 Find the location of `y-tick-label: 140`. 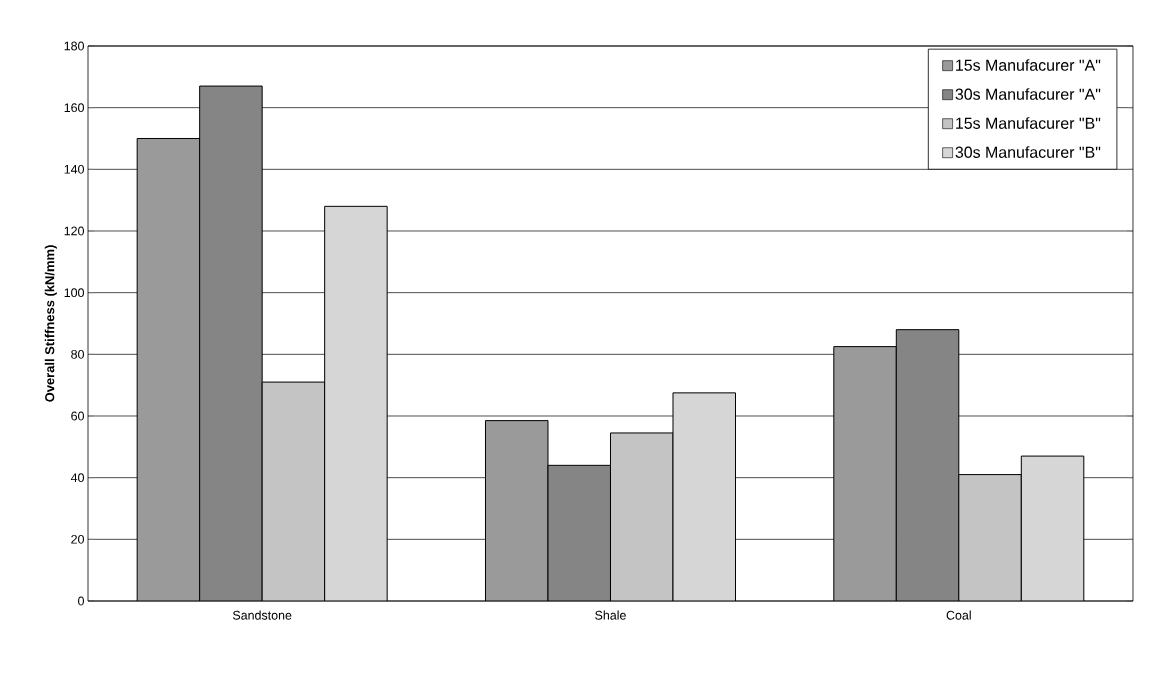

y-tick-label: 140 is located at coordinates (74, 169).